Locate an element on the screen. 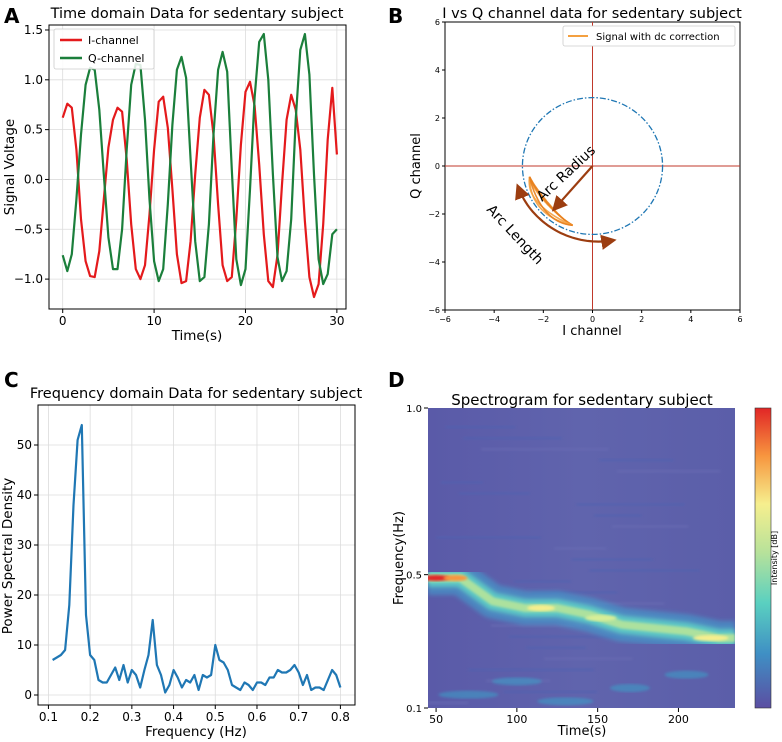 This screenshot has width=782, height=742. panel-c-ytick-label: 10 is located at coordinates (24, 645).